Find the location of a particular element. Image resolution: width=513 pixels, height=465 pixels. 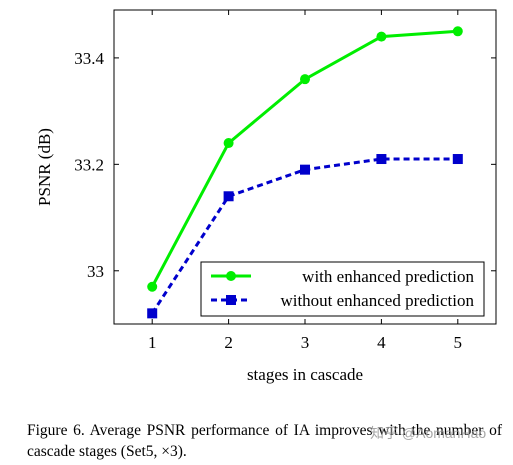

legend-label-with: with enhanced prediction is located at coordinates (388, 276).